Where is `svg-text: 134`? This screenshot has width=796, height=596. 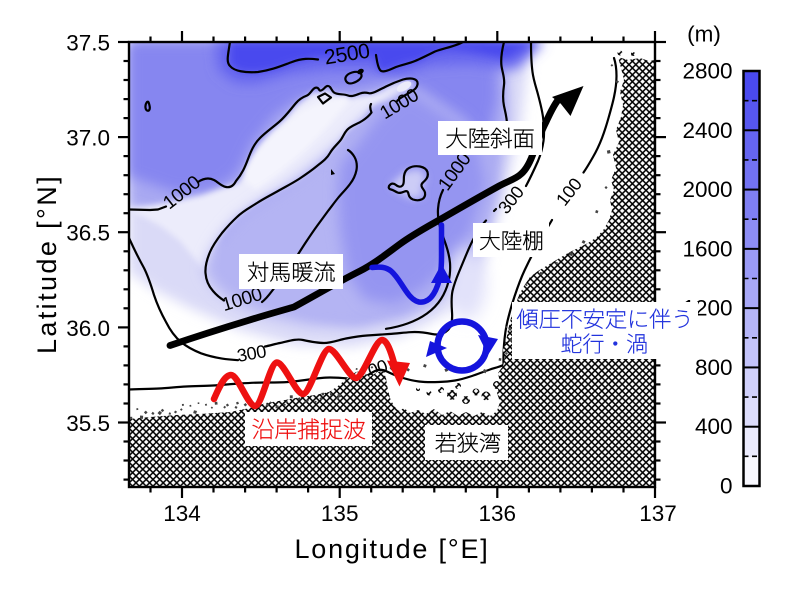 svg-text: 134 is located at coordinates (182, 513).